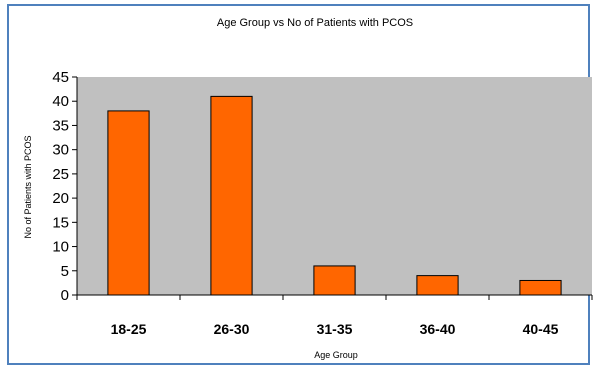  What do you see at coordinates (65, 295) in the screenshot?
I see `y-tick-label: 0` at bounding box center [65, 295].